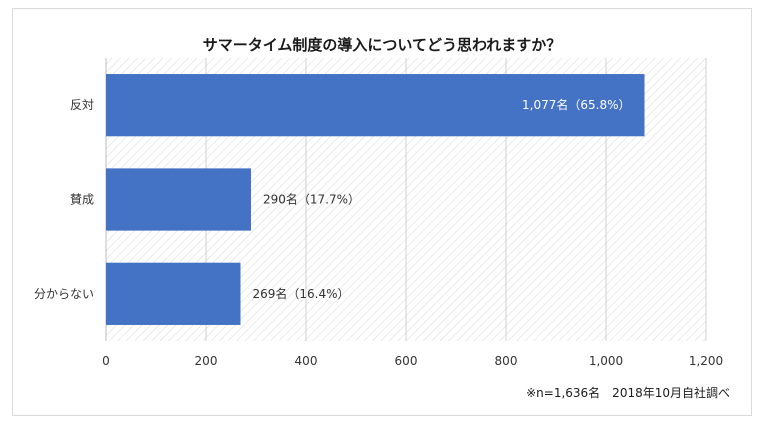 Image resolution: width=764 pixels, height=424 pixels. What do you see at coordinates (706, 361) in the screenshot?
I see `x-tick-label: 1,200` at bounding box center [706, 361].